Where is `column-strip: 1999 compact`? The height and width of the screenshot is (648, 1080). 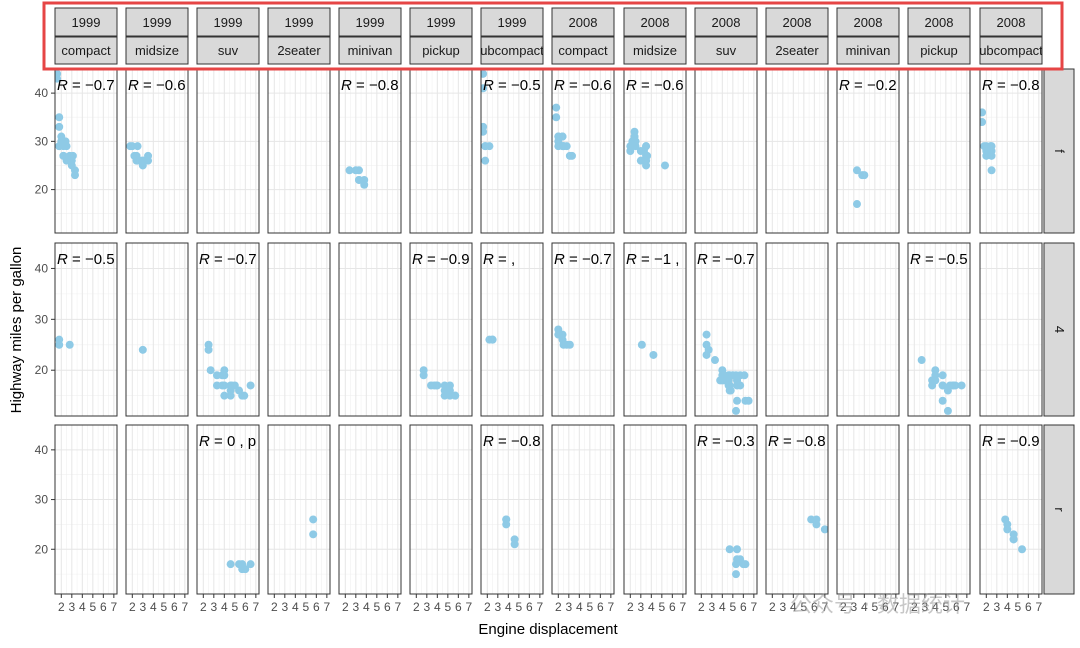 column-strip: 1999 compact is located at coordinates (86, 36).